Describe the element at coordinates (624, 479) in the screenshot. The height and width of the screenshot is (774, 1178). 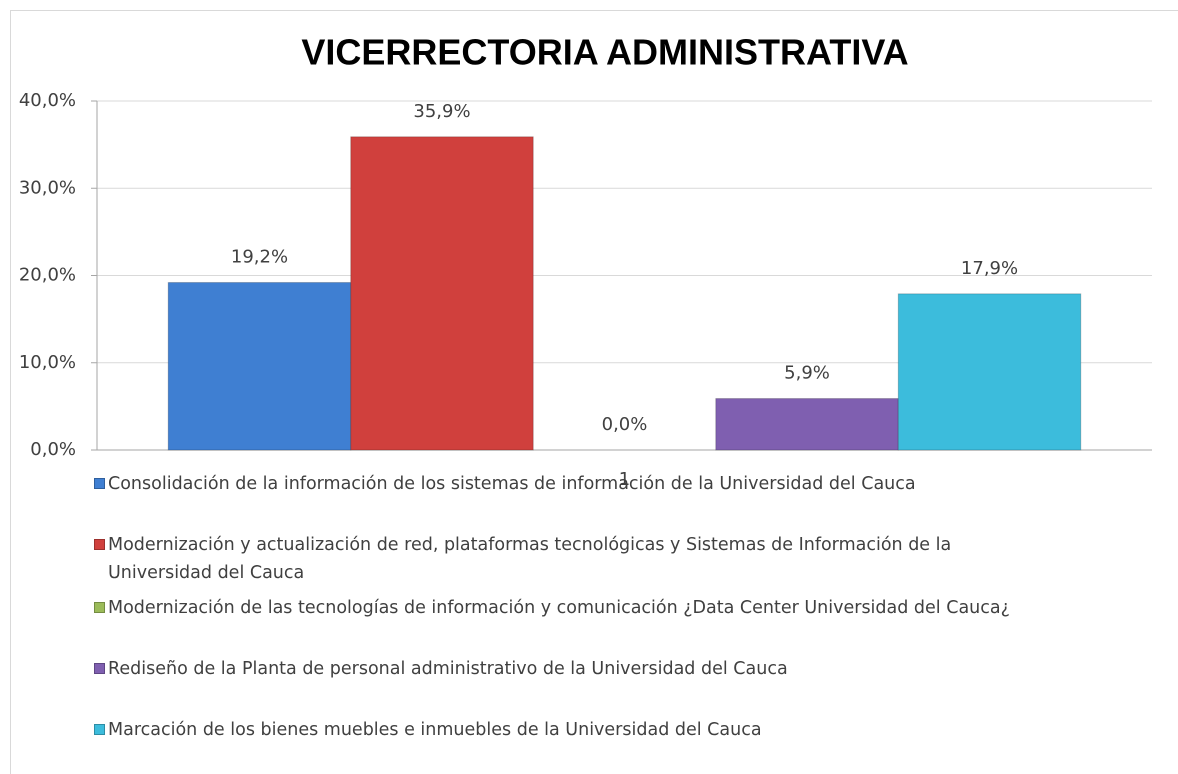
I see `x-tick-label: 1` at that location.